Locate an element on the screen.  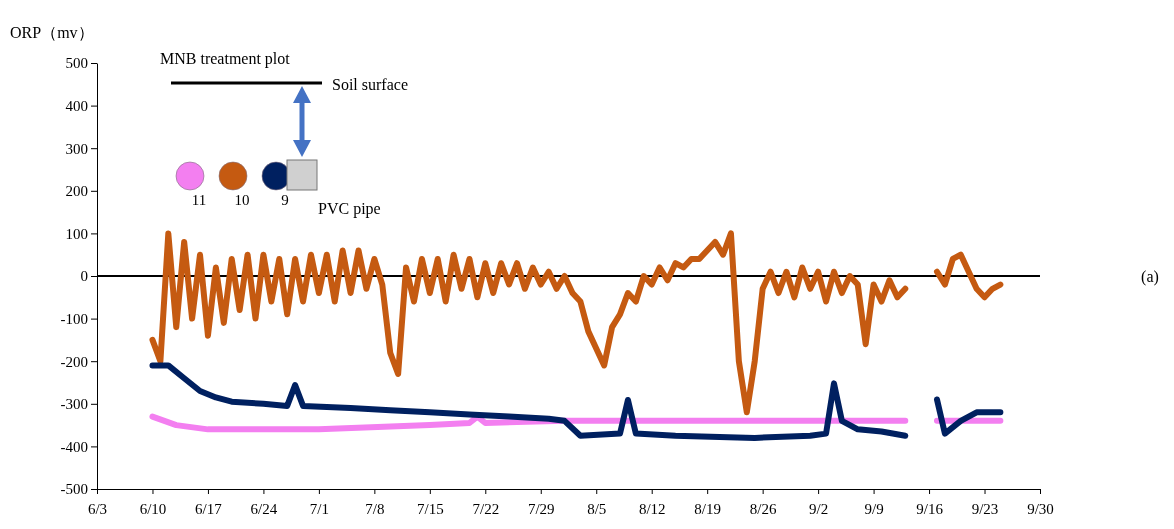
y-tick-label: -100 is located at coordinates (74, 318).